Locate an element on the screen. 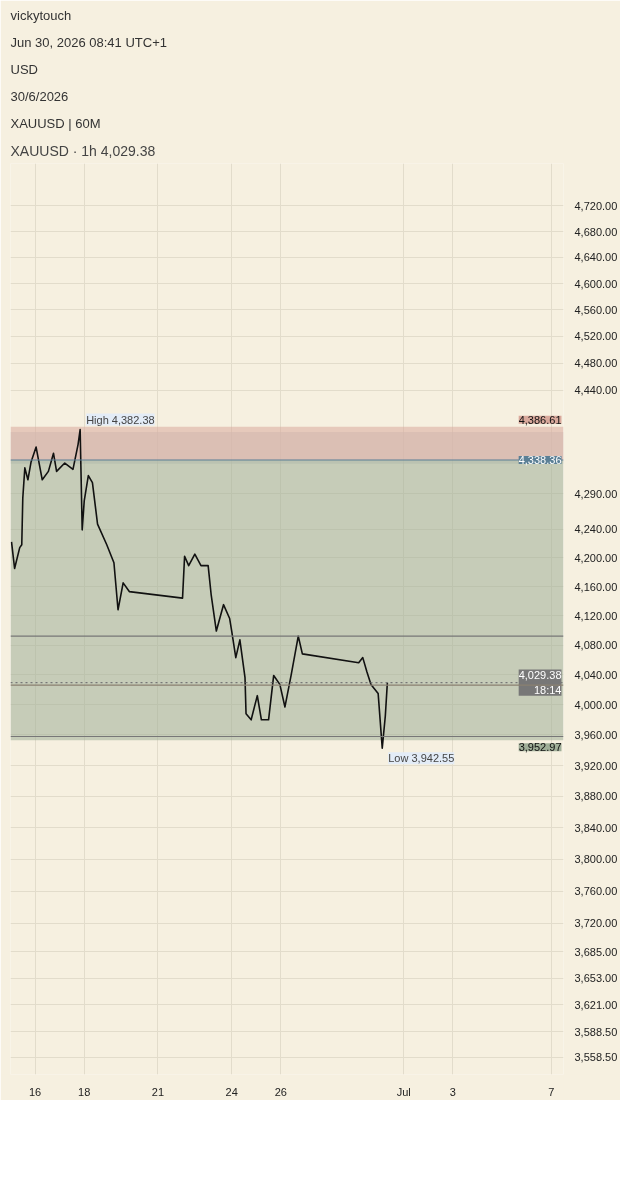 The image size is (634, 1200). y-tick-label: 4,600.00 is located at coordinates (596, 283).